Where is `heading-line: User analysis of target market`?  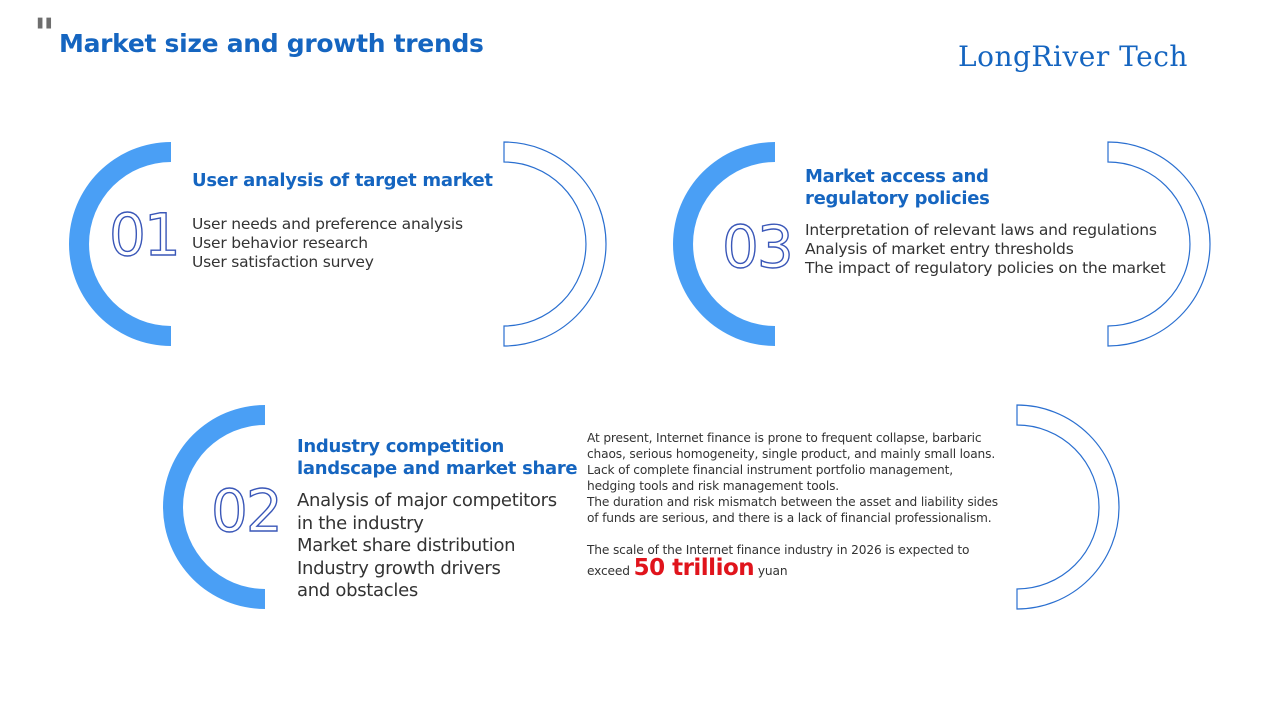 heading-line: User analysis of target market is located at coordinates (342, 180).